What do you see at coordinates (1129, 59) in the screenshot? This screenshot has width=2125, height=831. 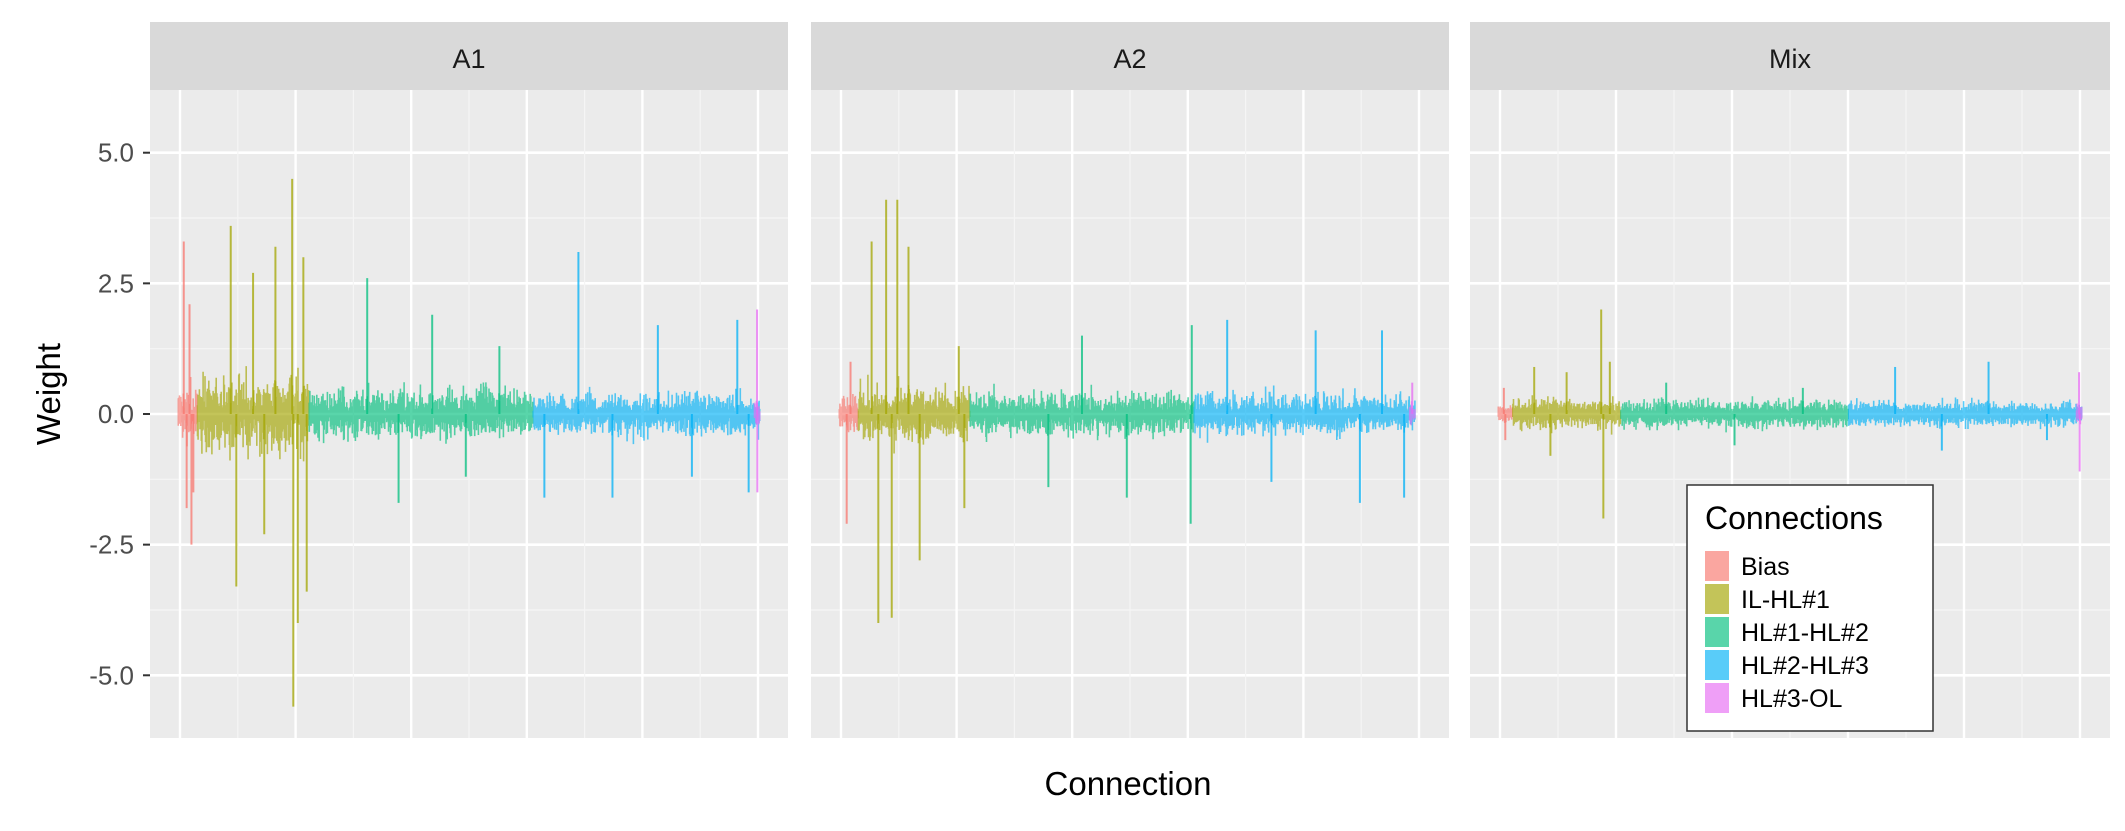 I see `facet-label: A2` at bounding box center [1129, 59].